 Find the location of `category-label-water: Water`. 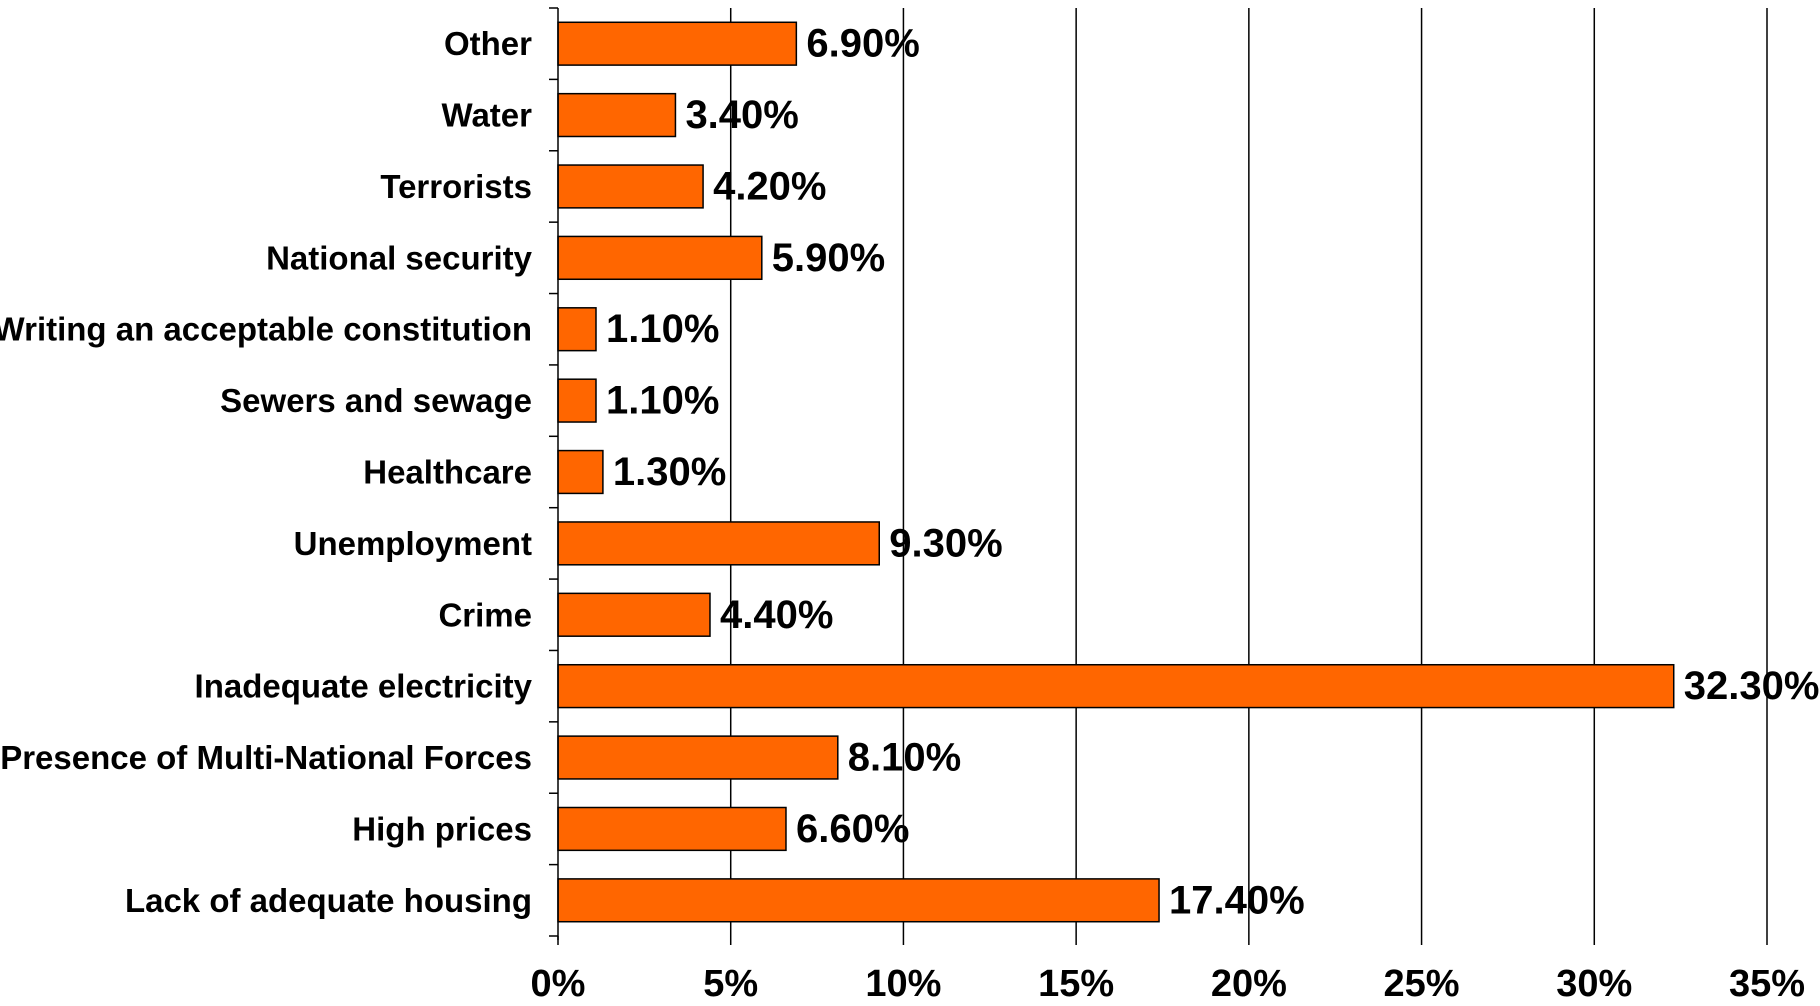

category-label-water: Water is located at coordinates (487, 115).